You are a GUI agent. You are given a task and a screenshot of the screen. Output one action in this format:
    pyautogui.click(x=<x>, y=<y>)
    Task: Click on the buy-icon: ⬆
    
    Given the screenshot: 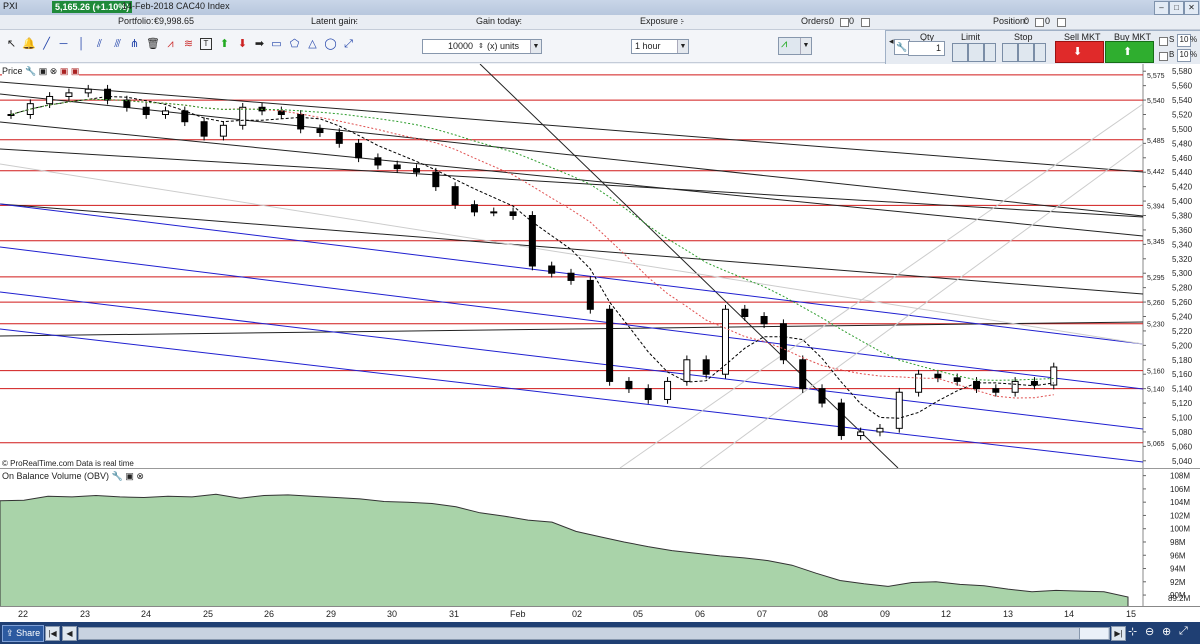 What is the action you would take?
    pyautogui.click(x=1128, y=52)
    